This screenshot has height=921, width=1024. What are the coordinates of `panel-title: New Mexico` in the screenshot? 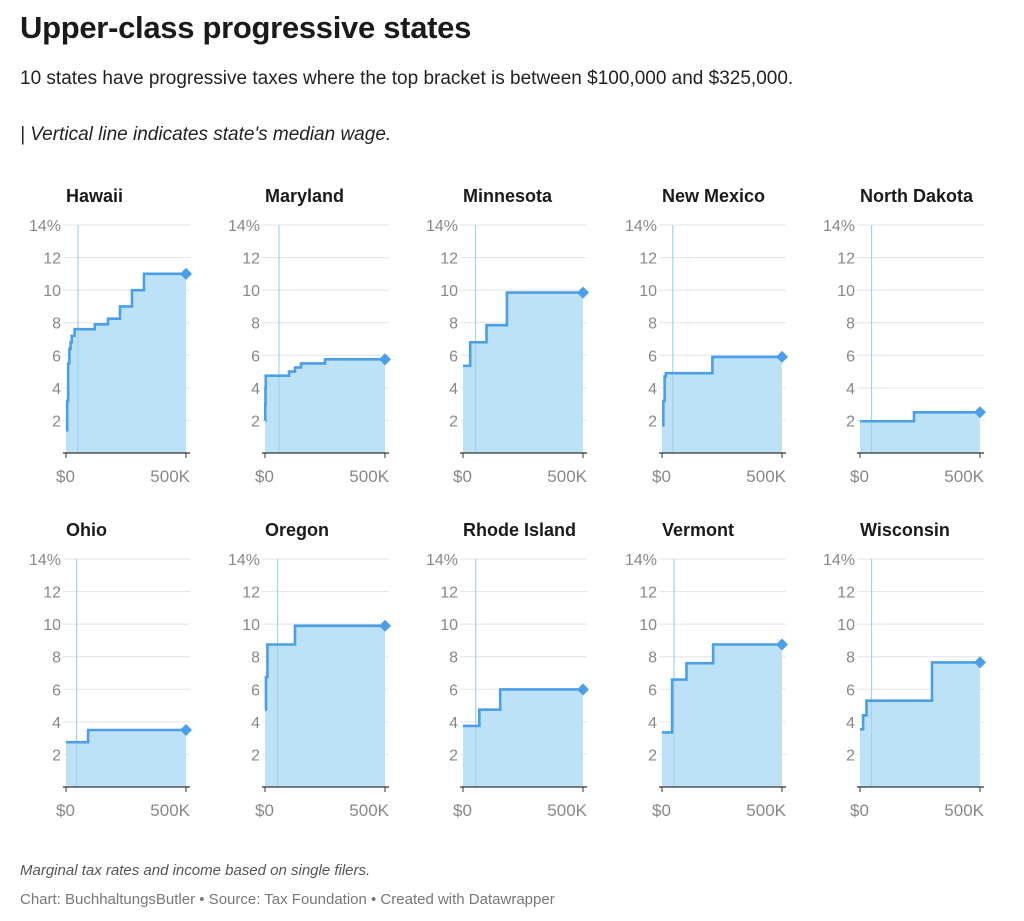 It's located at (713, 196).